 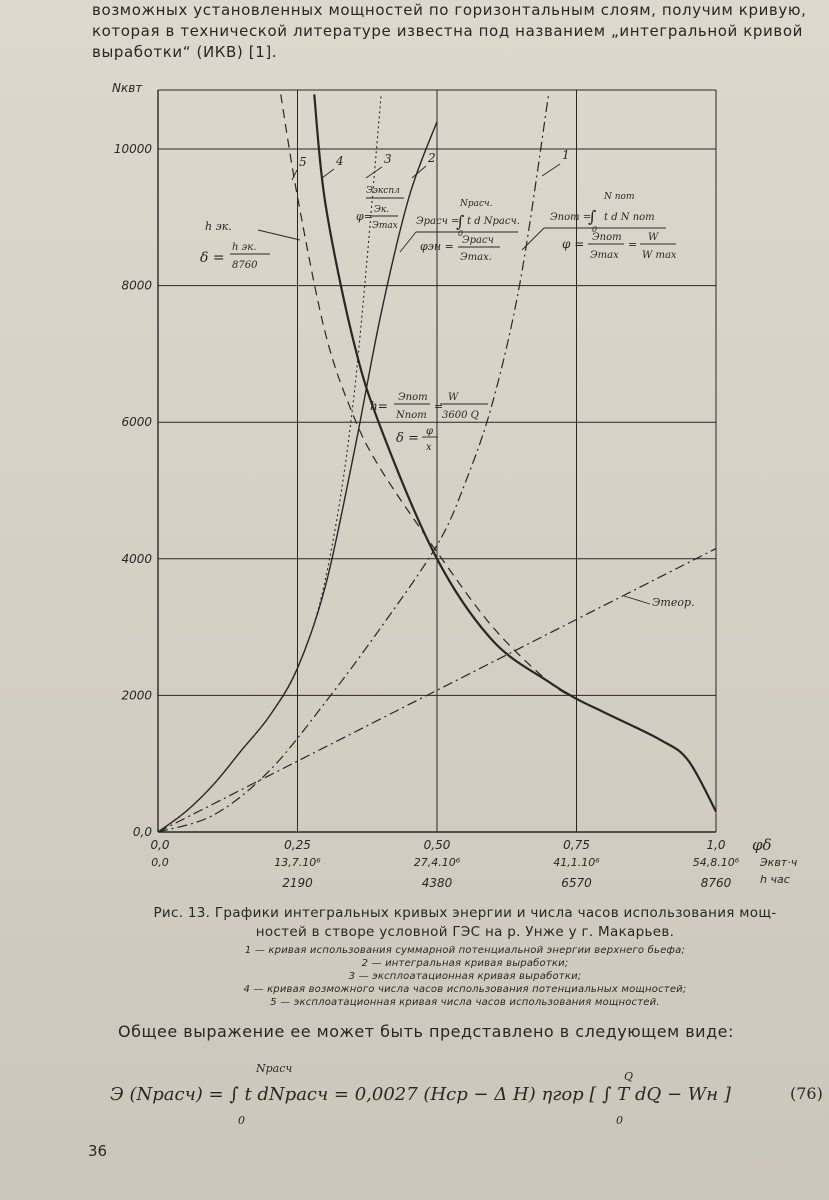 What do you see at coordinates (212, 258) in the screenshot?
I see `delta-label: δ =` at bounding box center [212, 258].